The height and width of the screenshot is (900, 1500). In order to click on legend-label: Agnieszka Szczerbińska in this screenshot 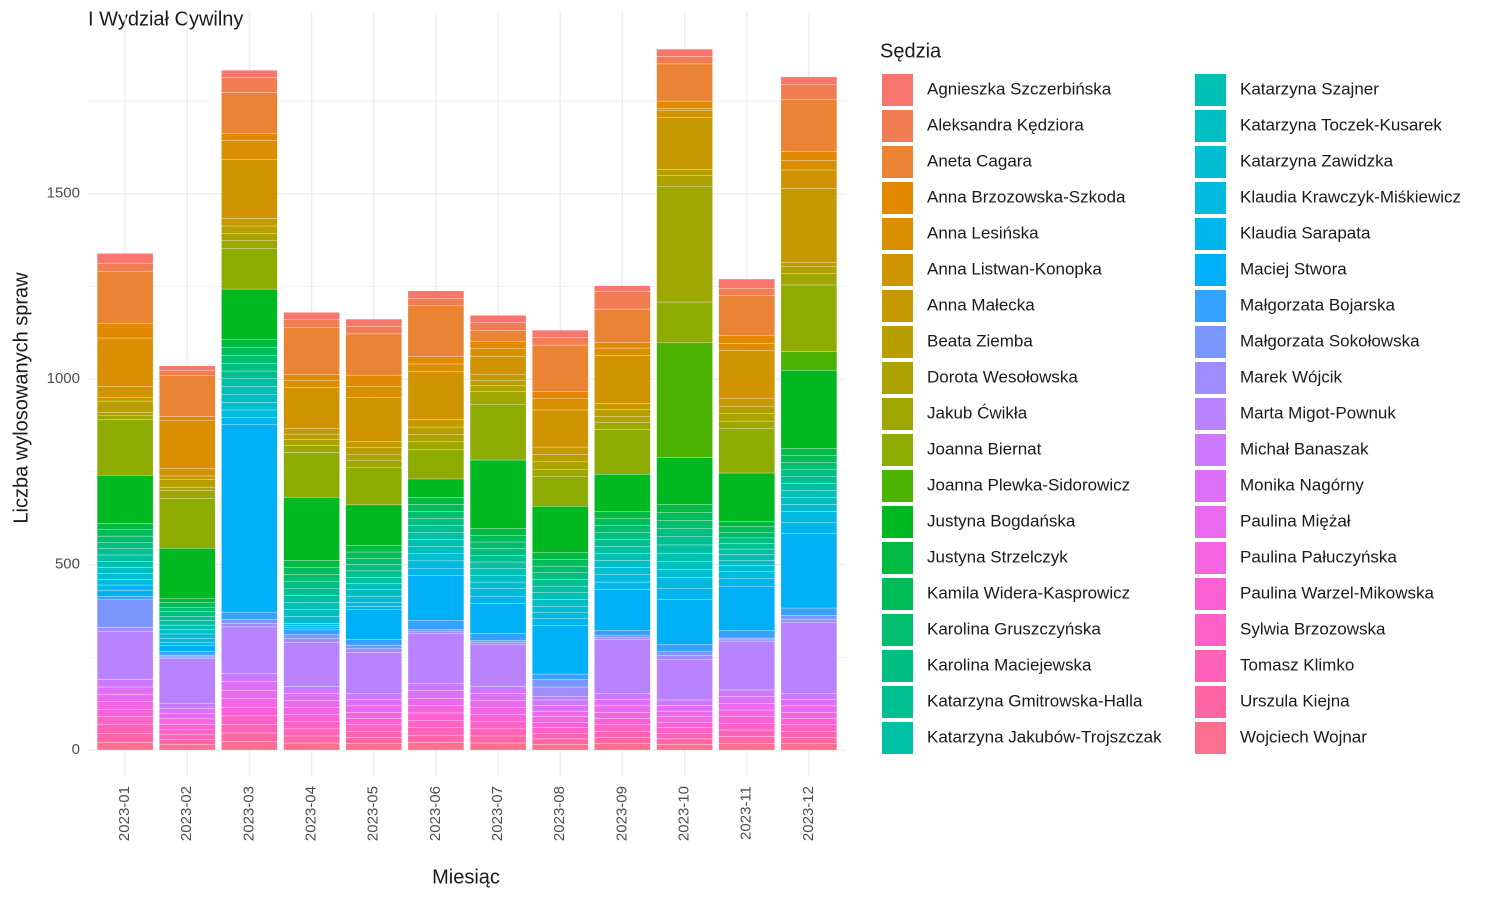, I will do `click(1019, 88)`.